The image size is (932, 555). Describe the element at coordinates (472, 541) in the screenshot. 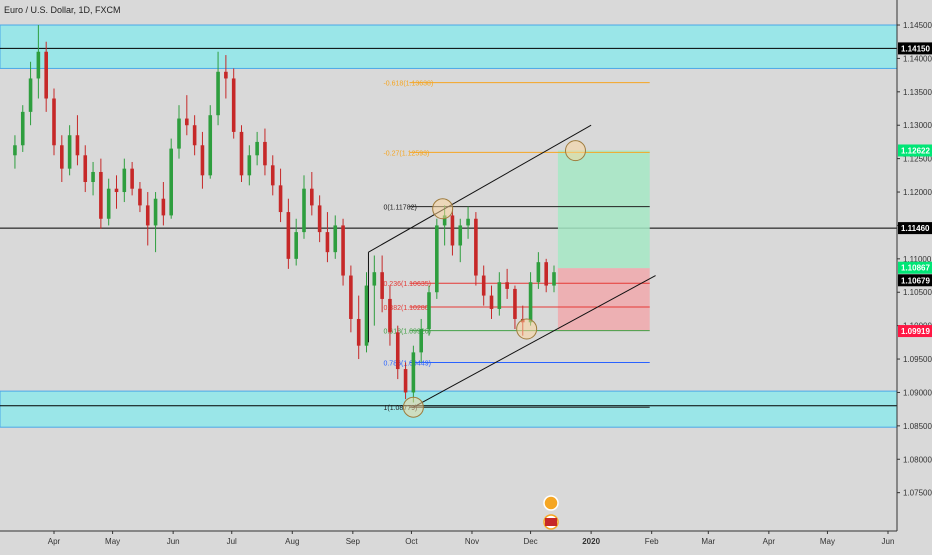

I see `x-tick-label: Nov` at that location.